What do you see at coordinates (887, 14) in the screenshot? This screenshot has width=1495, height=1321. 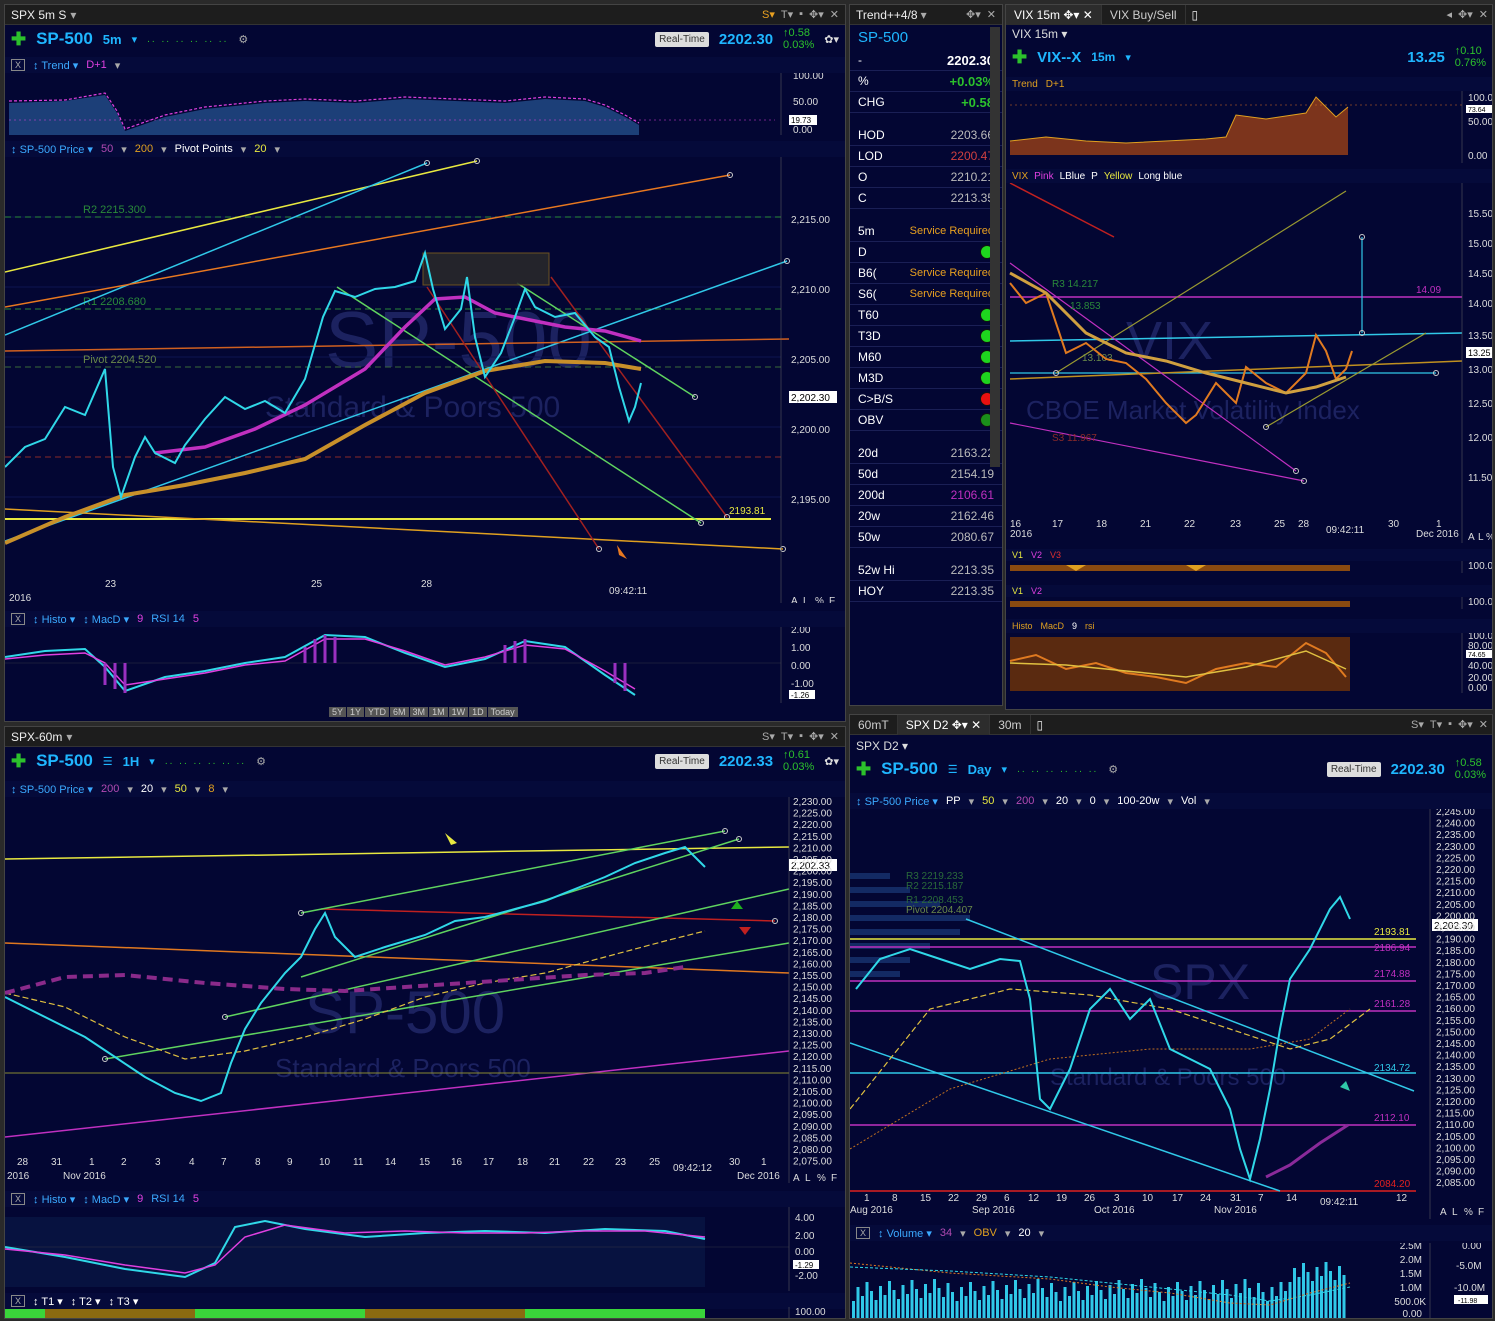 I see `quote-title: Trend++4/8` at bounding box center [887, 14].